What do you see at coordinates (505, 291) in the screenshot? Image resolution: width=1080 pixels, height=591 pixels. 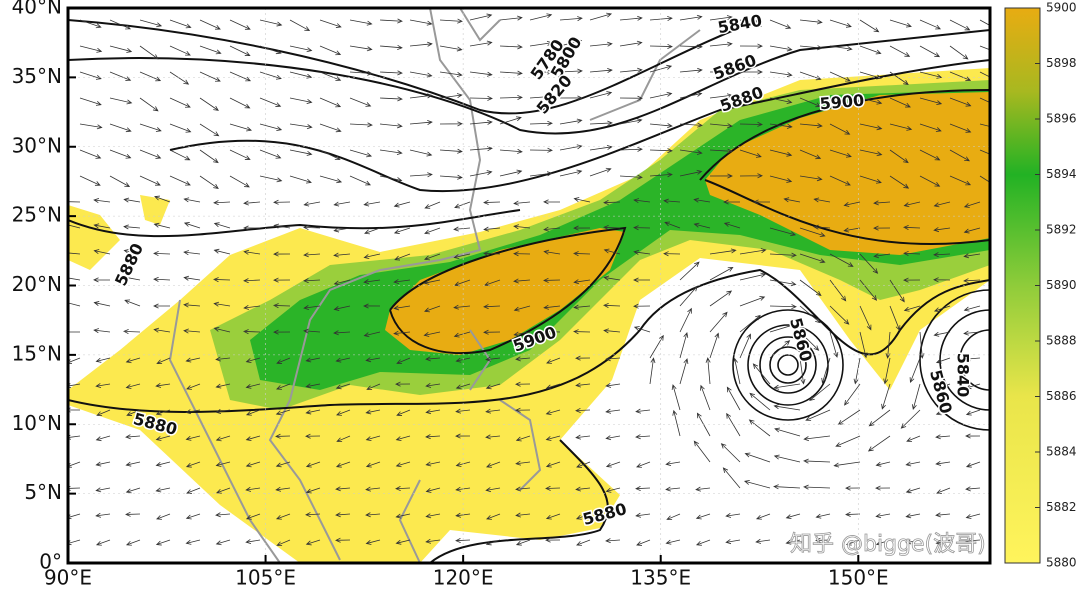 I see `shade-orange` at bounding box center [505, 291].